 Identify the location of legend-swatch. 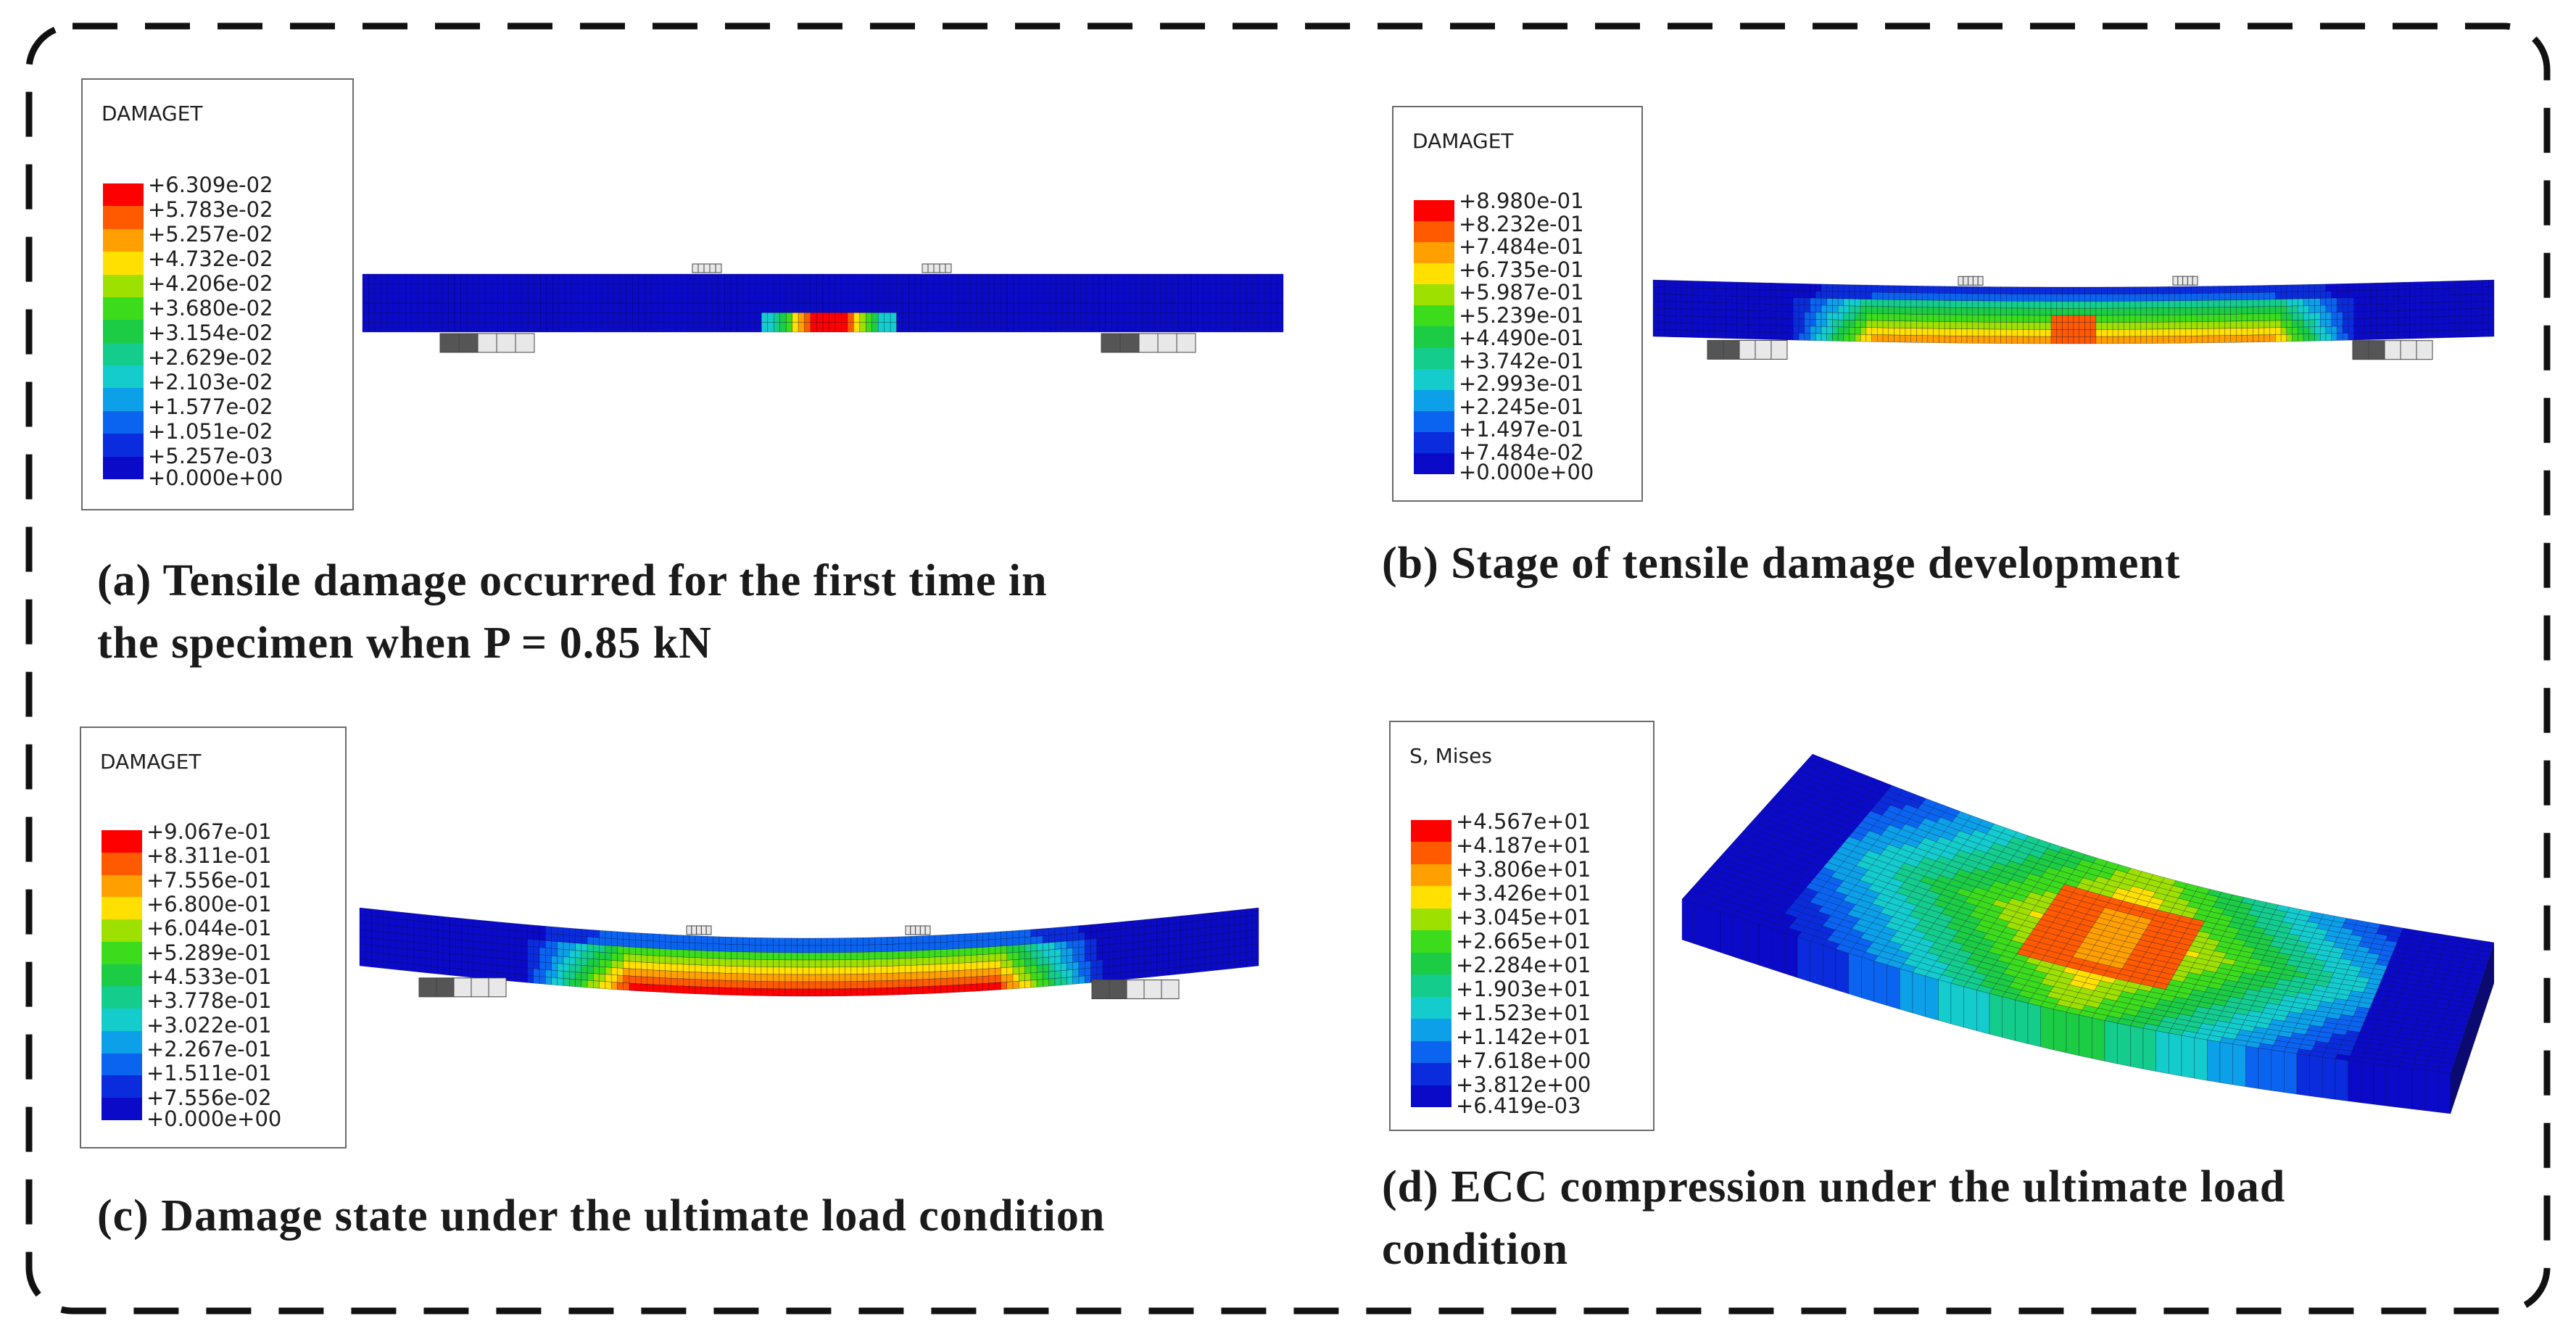
(1431, 1007).